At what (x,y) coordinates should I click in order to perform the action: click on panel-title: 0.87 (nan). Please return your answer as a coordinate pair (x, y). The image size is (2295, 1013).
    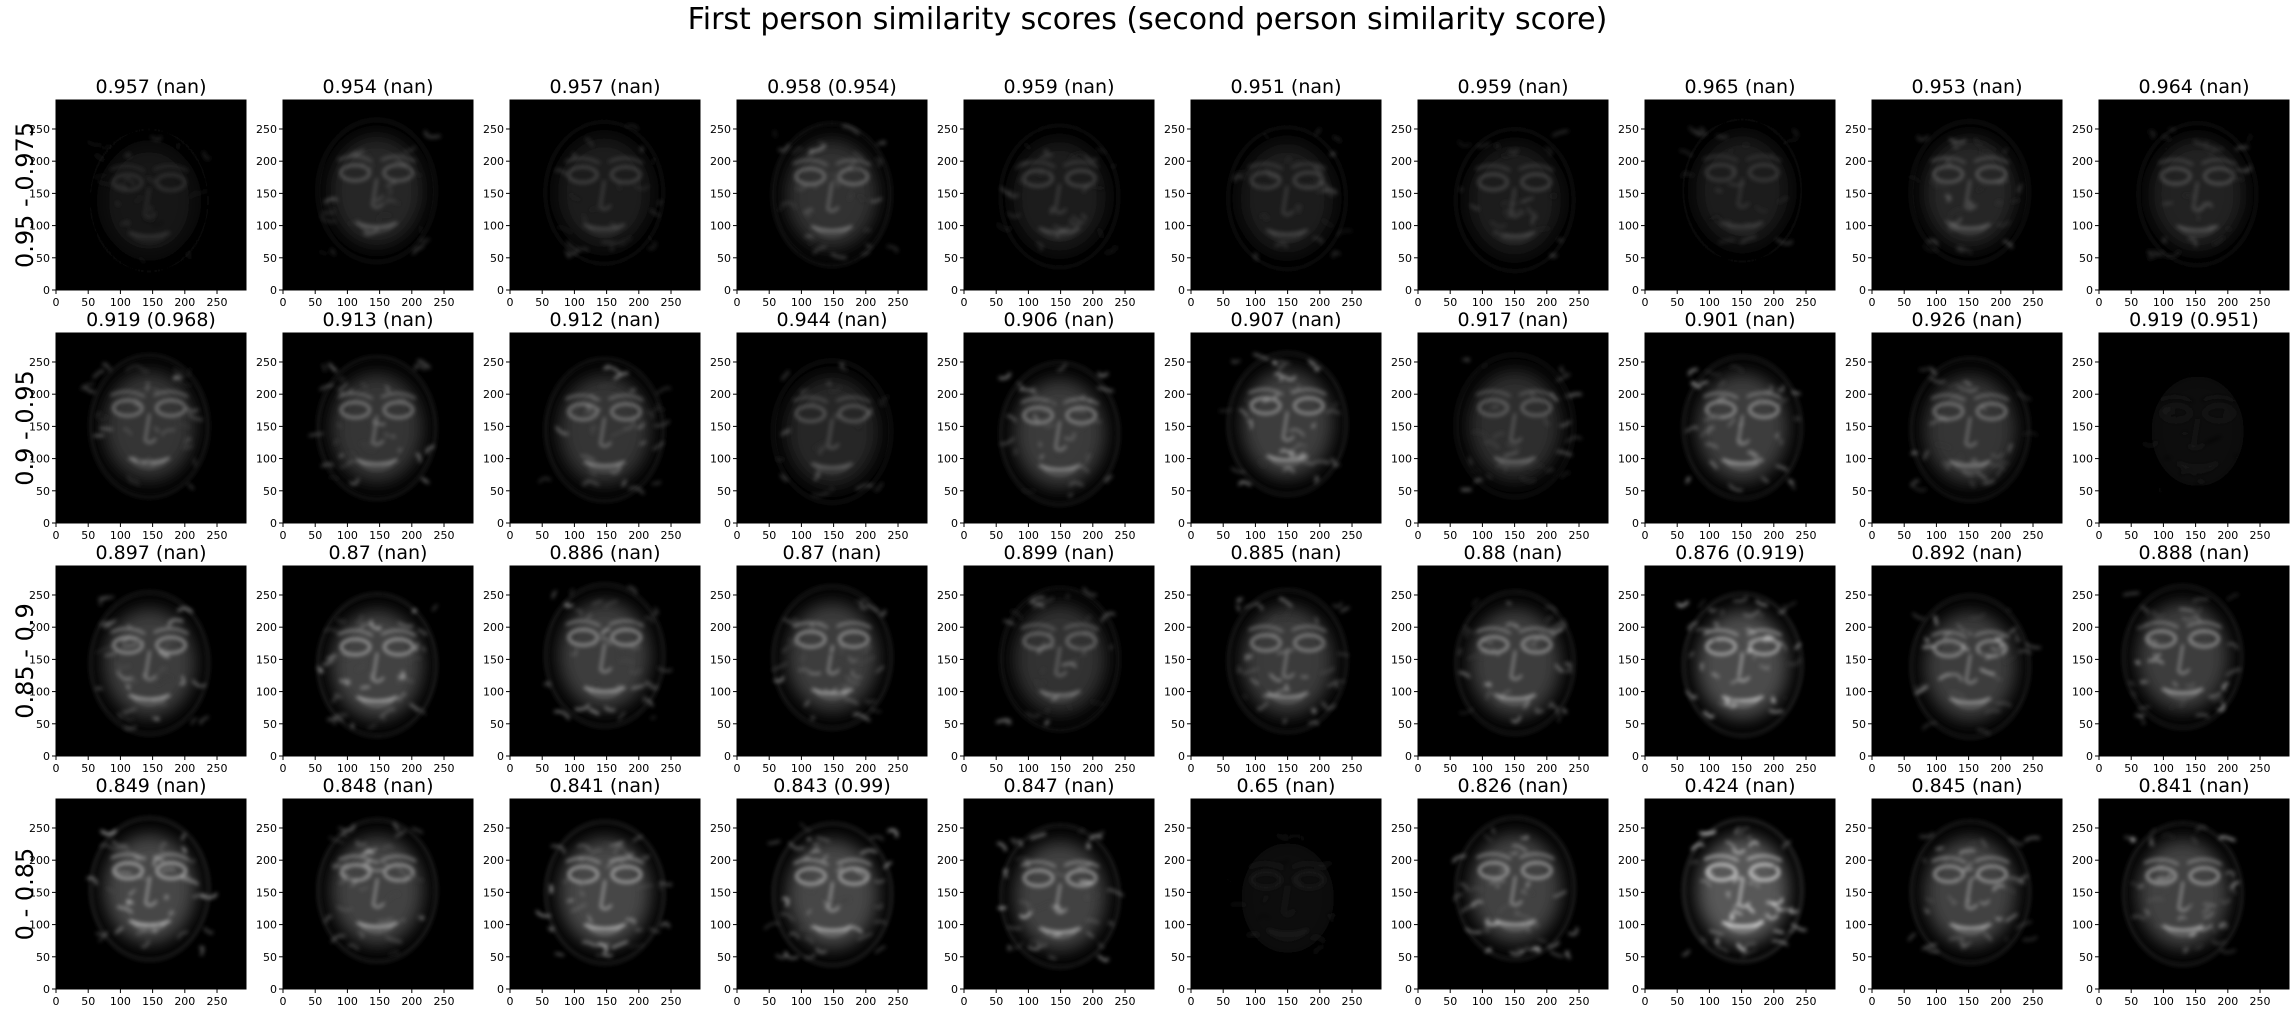
    Looking at the image, I should click on (832, 553).